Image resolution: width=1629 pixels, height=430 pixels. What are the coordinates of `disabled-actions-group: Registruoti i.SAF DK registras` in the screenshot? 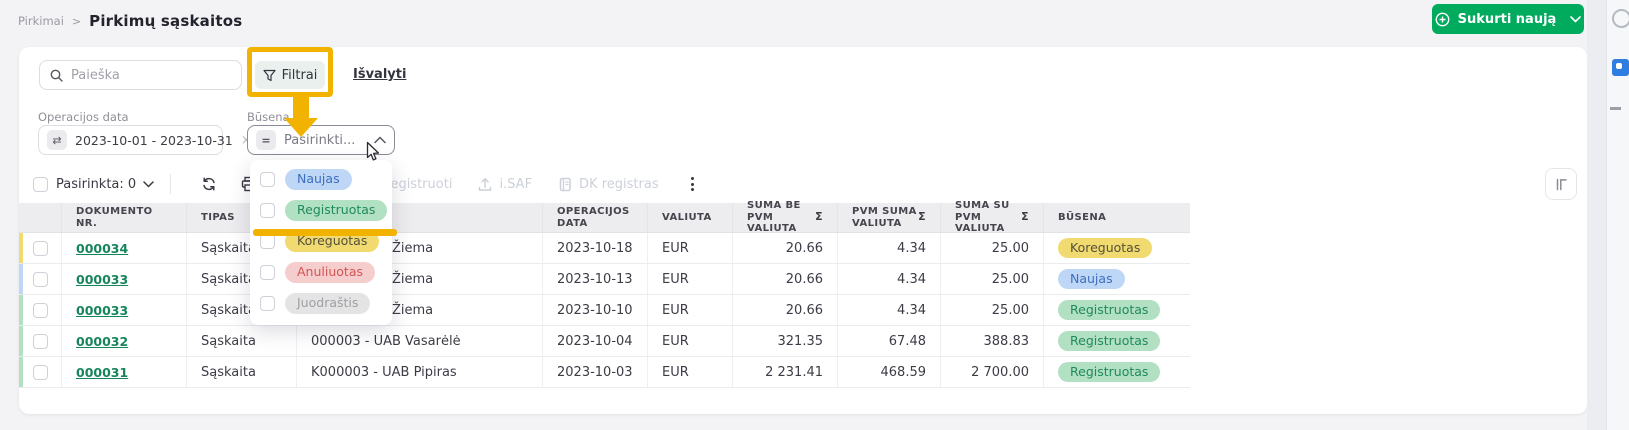 It's located at (541, 184).